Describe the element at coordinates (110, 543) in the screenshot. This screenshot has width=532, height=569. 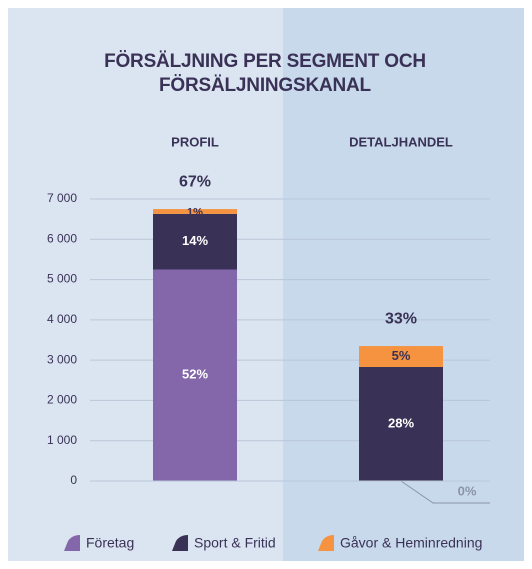
I see `legend-label: Företag` at that location.